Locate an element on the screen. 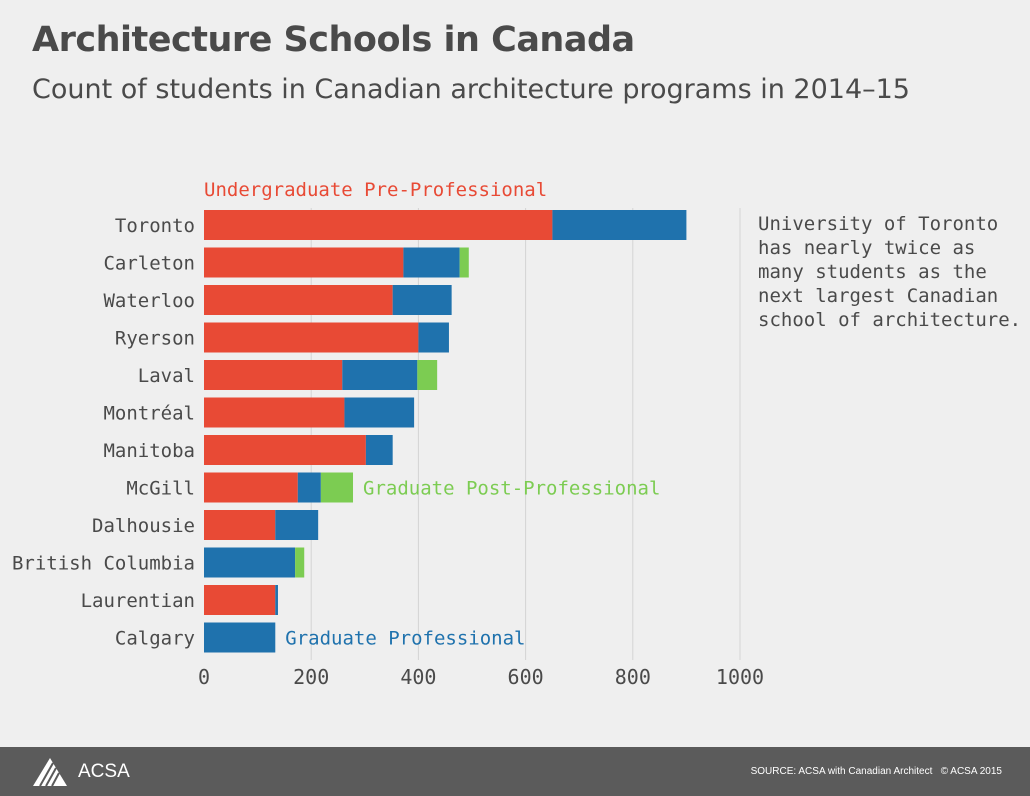 The width and height of the screenshot is (1030, 796). category-label: Laurentian is located at coordinates (138, 601).